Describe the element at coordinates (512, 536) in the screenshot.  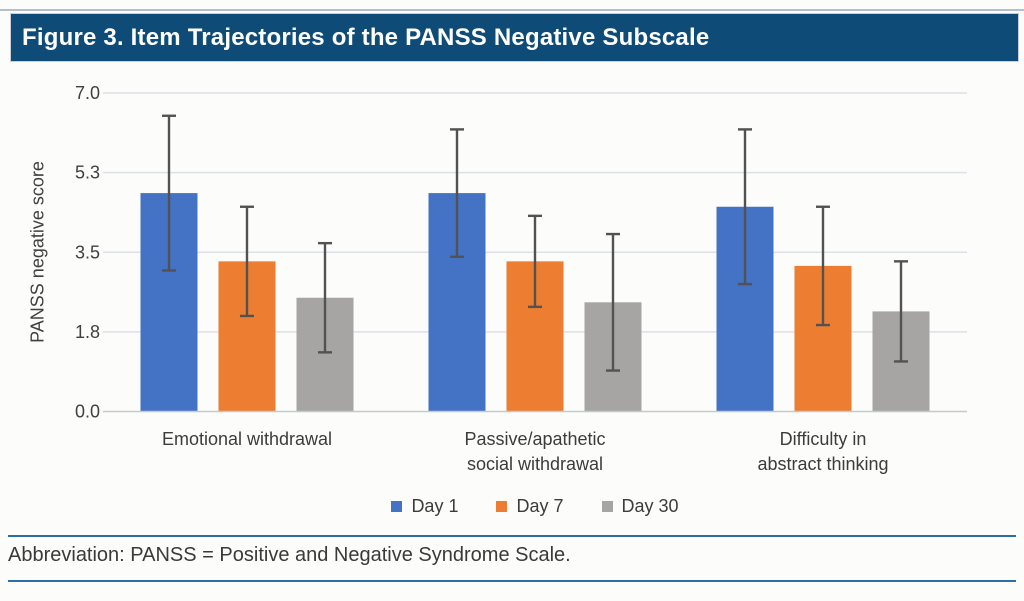
I see `footnote-top-rule` at that location.